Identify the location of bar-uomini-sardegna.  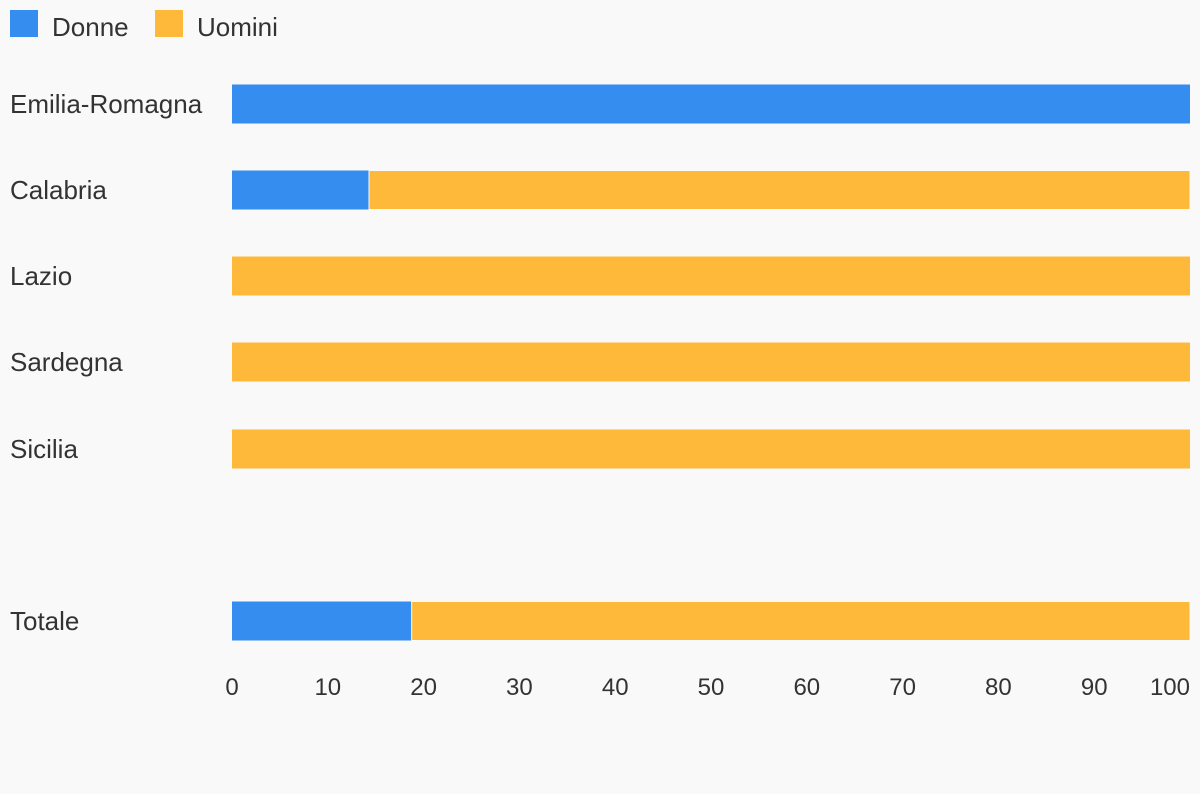
(711, 362).